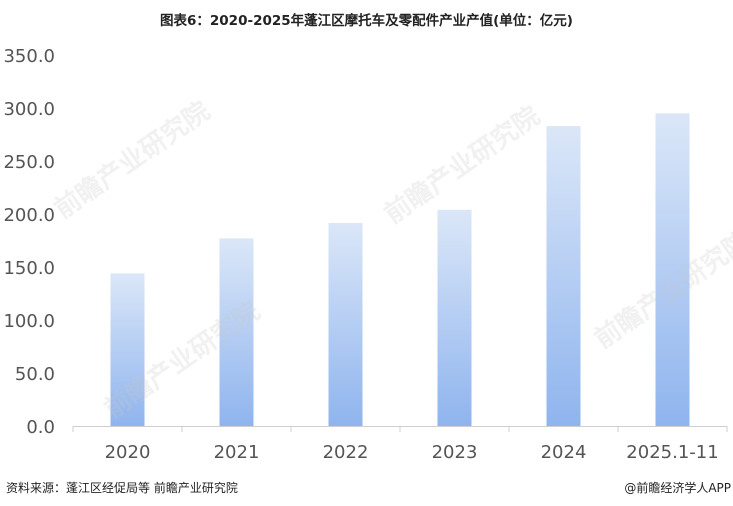  What do you see at coordinates (29, 56) in the screenshot?
I see `y-tick-label: 350.0` at bounding box center [29, 56].